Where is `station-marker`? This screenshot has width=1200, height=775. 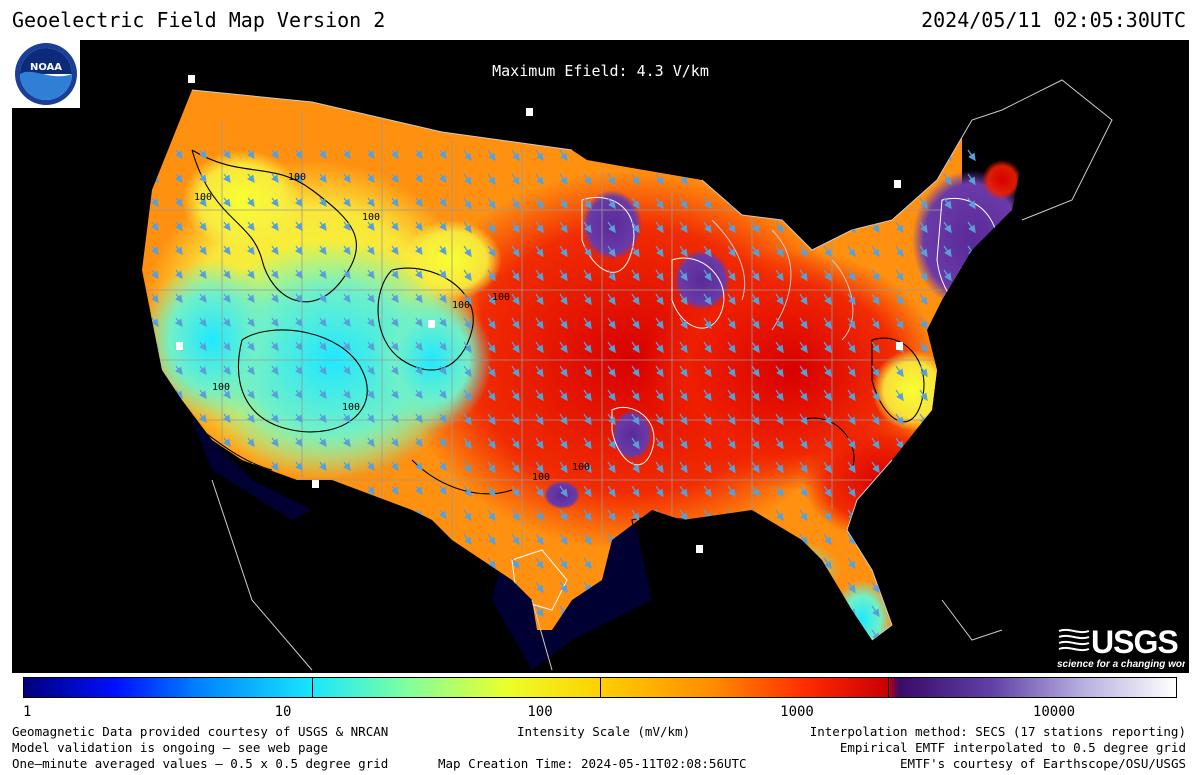 station-marker is located at coordinates (897, 184).